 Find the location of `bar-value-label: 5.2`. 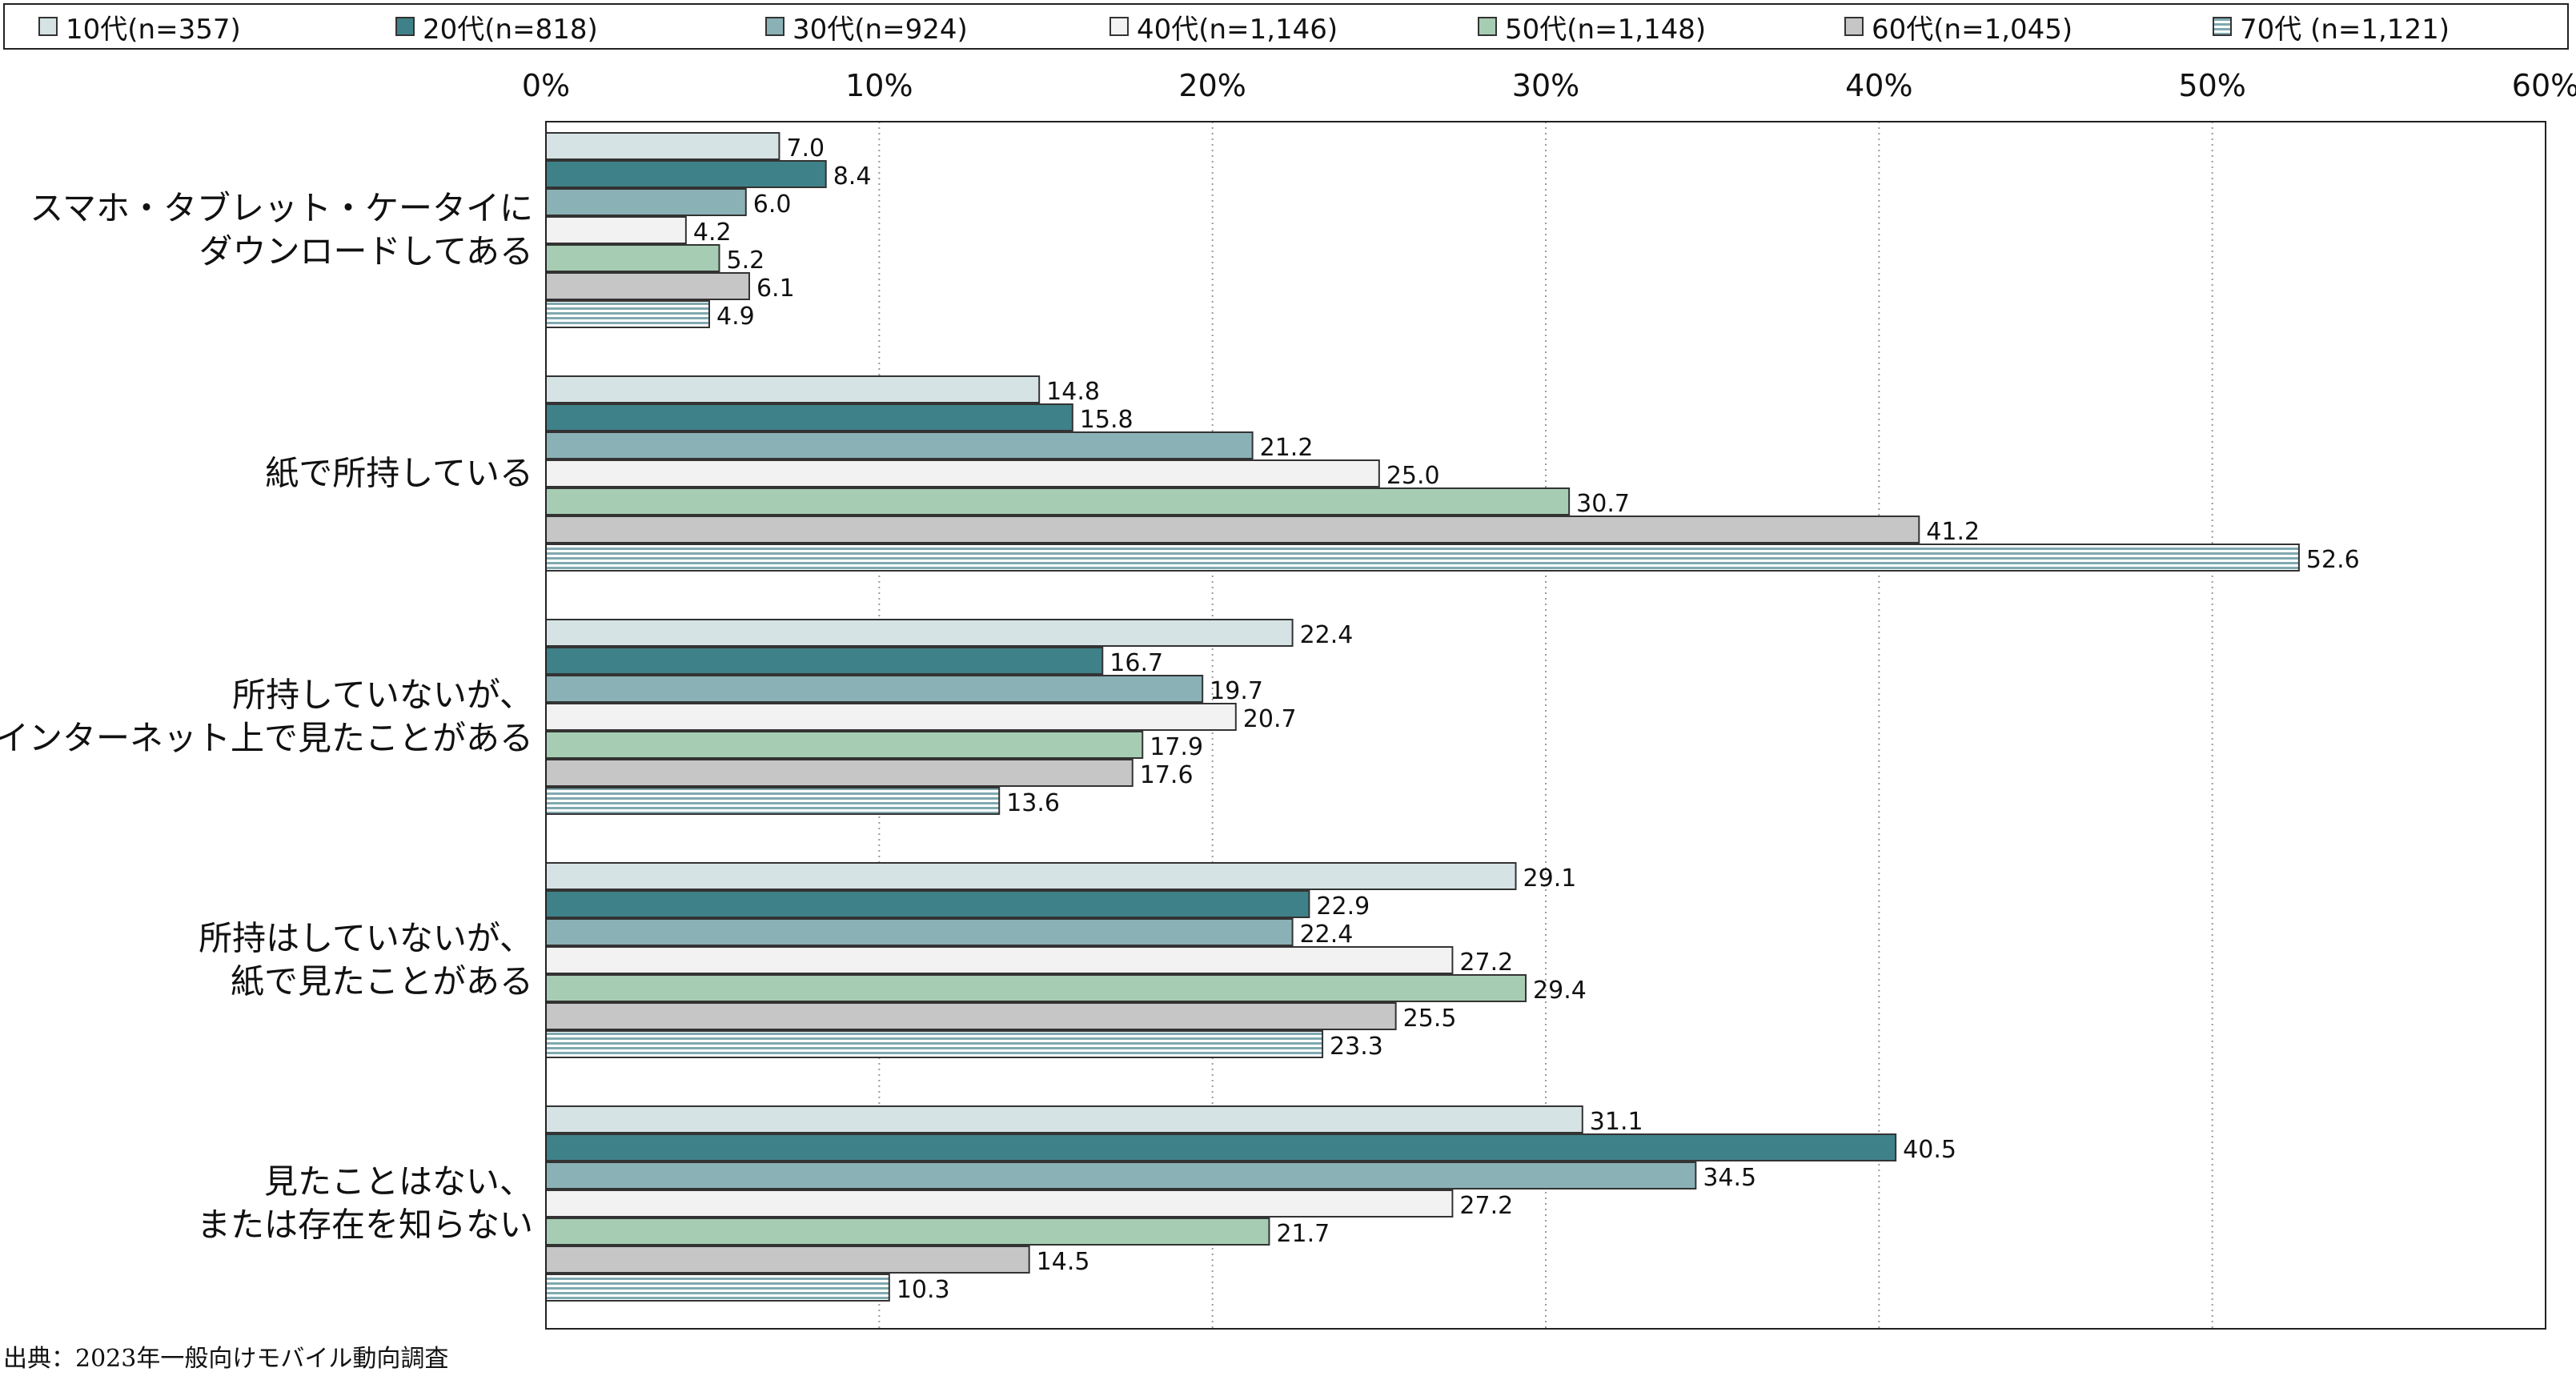

bar-value-label: 5.2 is located at coordinates (745, 261).